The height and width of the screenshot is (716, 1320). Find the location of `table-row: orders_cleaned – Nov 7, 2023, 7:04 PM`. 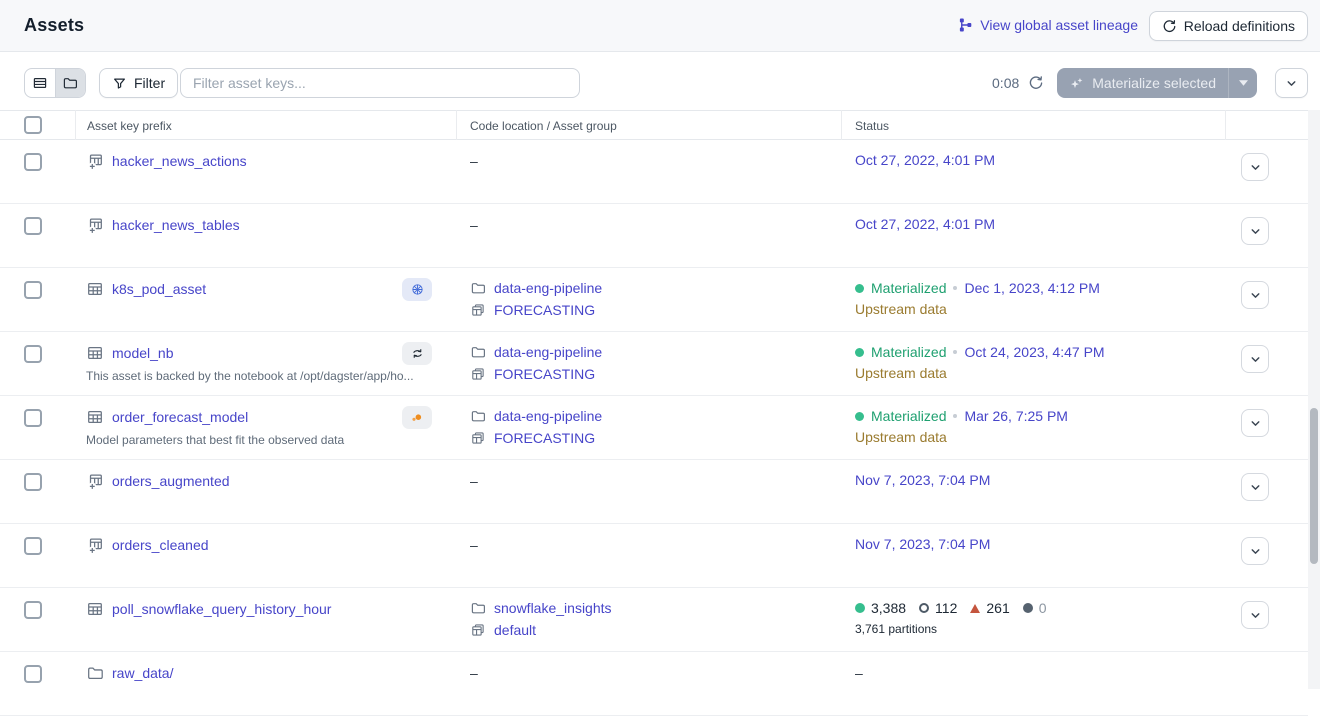

table-row: orders_cleaned – Nov 7, 2023, 7:04 PM is located at coordinates (654, 556).